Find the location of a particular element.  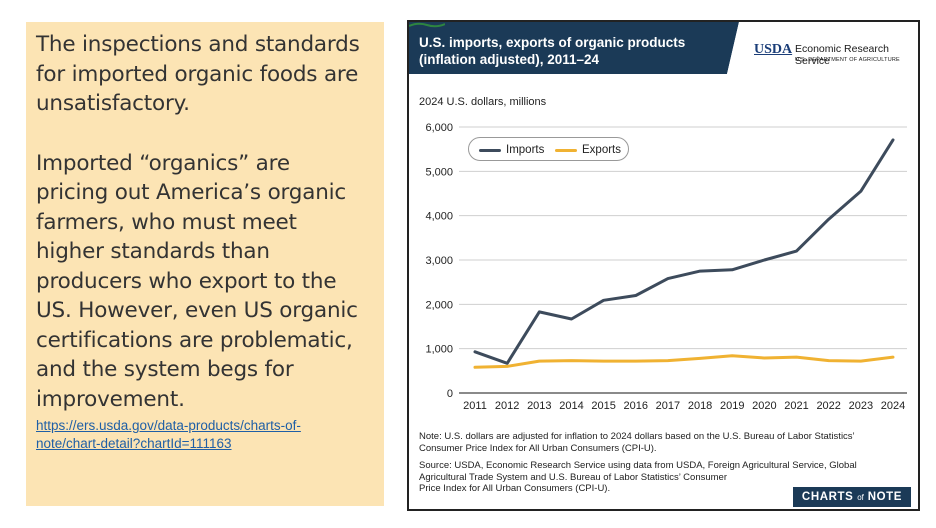

x-tick-label: 2019 is located at coordinates (732, 406).